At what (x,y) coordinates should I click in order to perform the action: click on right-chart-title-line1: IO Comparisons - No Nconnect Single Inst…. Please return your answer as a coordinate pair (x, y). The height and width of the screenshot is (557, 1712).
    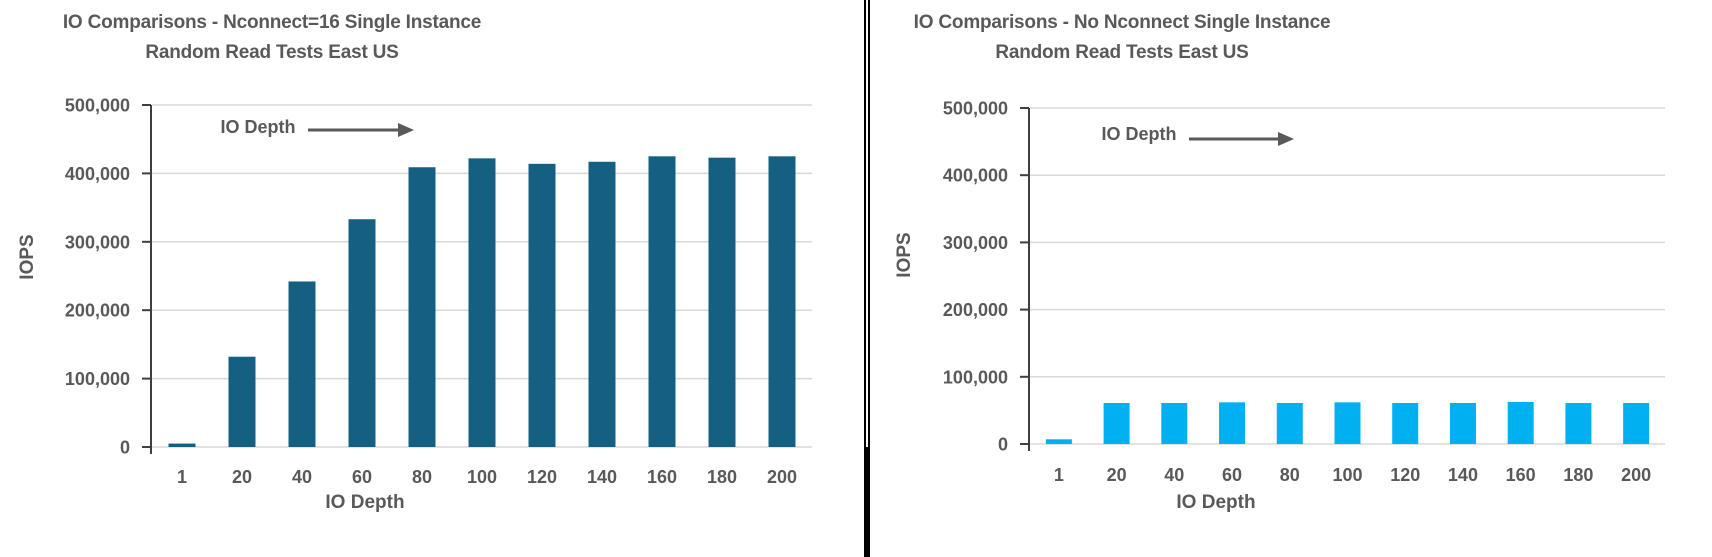
    Looking at the image, I should click on (1122, 22).